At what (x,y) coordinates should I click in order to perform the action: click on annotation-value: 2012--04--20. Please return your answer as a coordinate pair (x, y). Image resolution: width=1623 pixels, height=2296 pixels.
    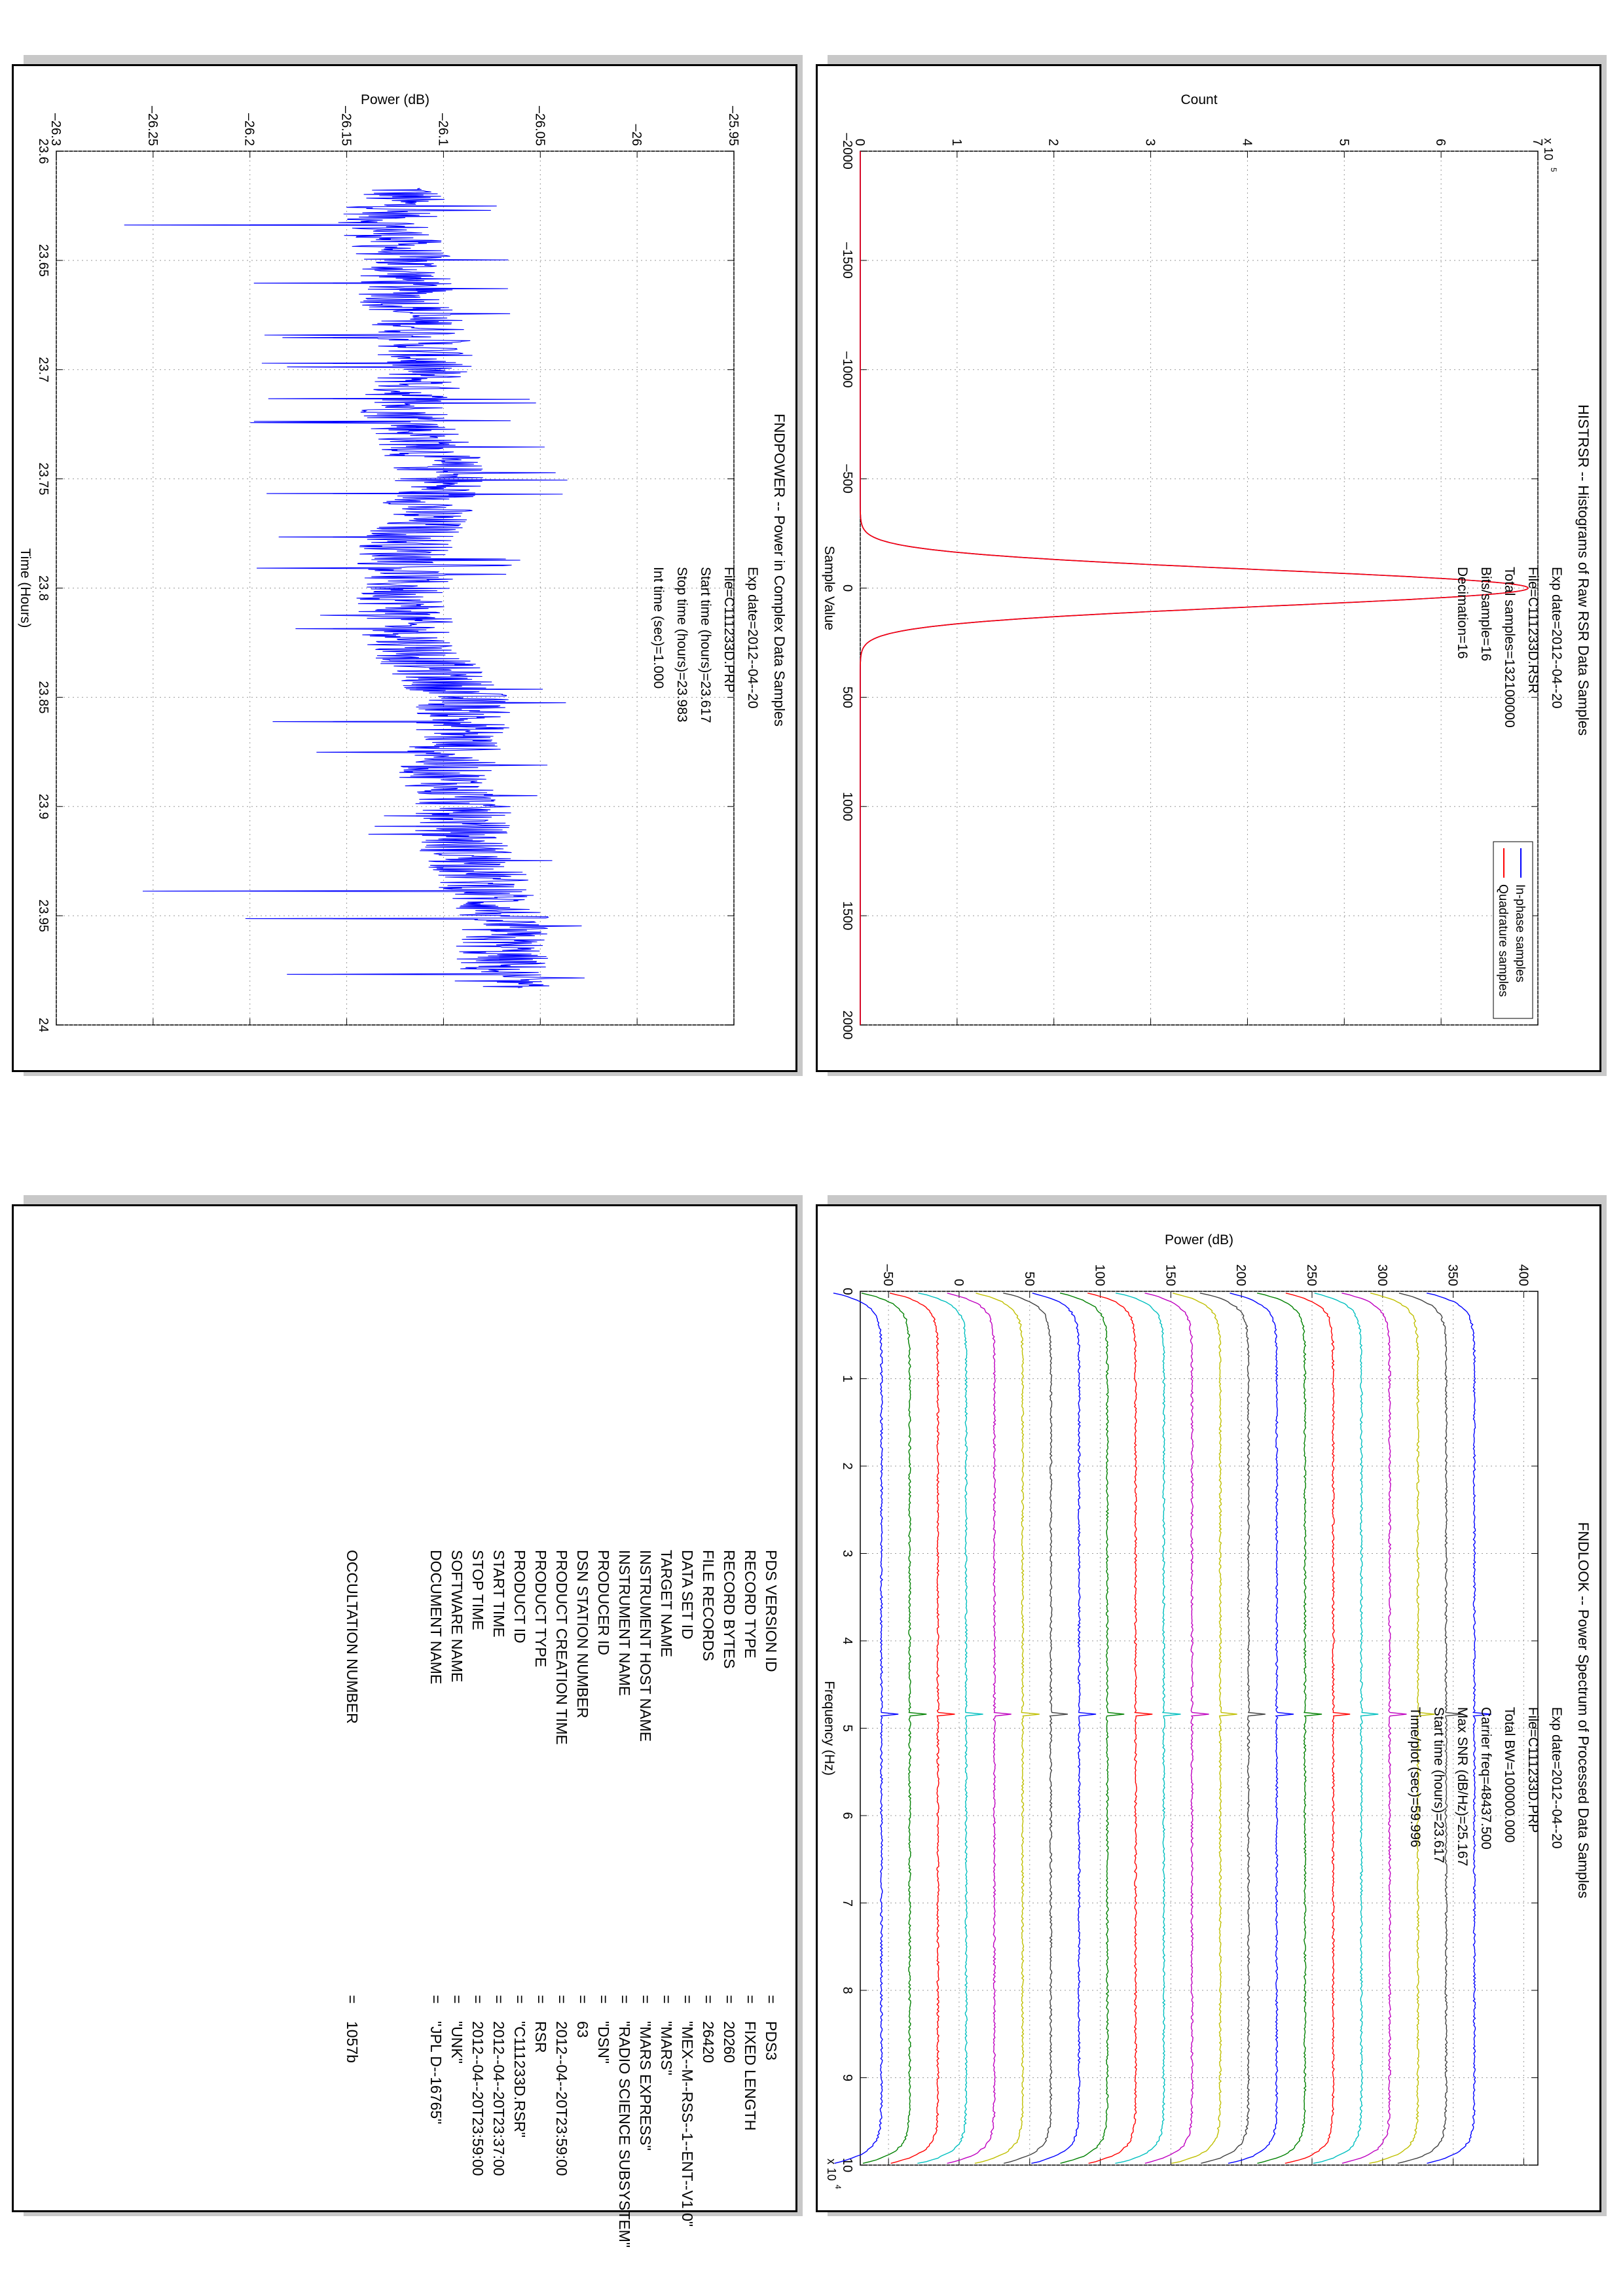
    Looking at the image, I should click on (752, 669).